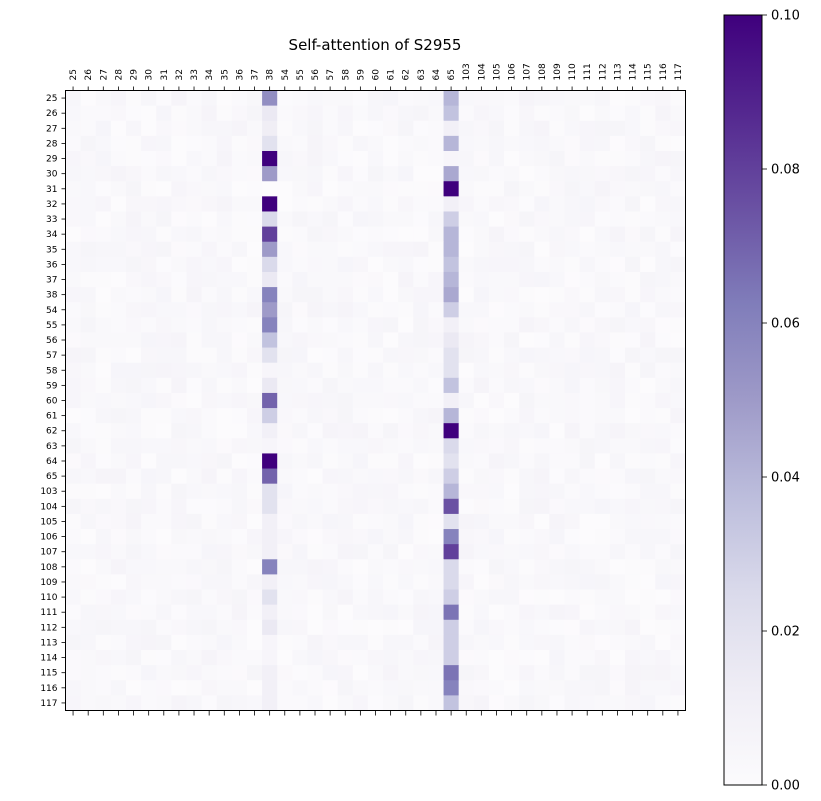  What do you see at coordinates (195, 74) in the screenshot?
I see `x-tick-label: 33` at bounding box center [195, 74].